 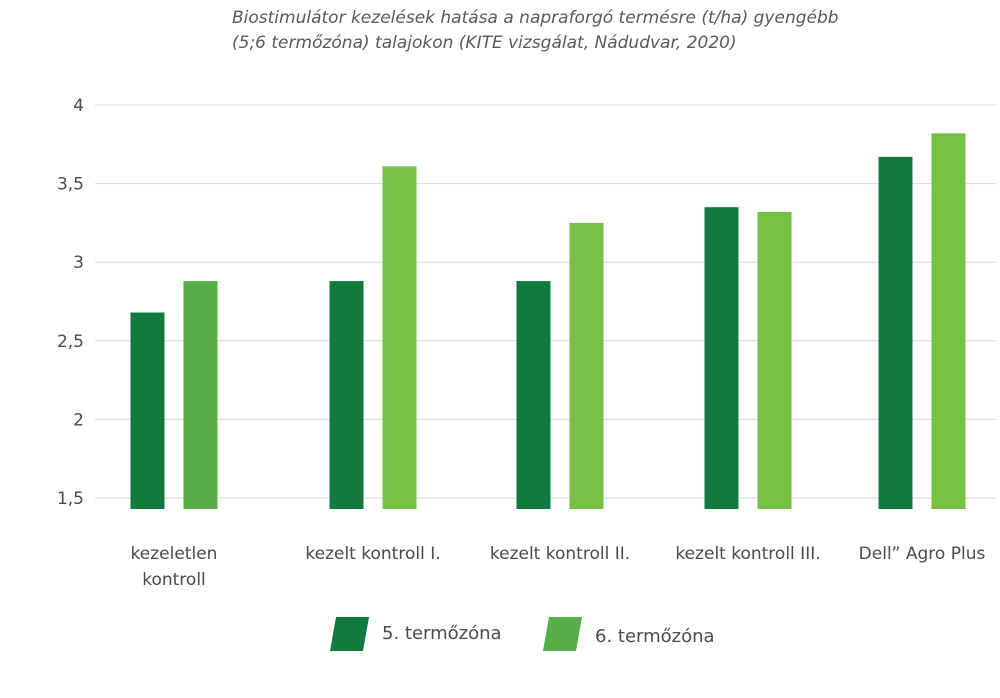 I want to click on y-tick-label: 4, so click(x=78, y=106).